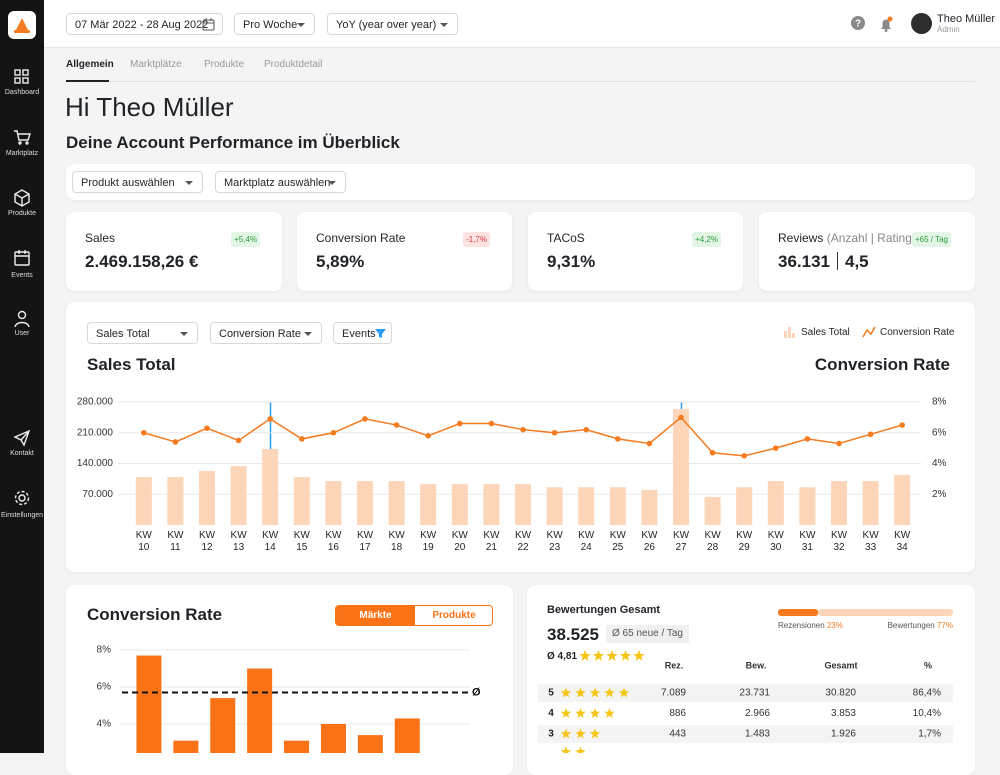  I want to click on x-tick-label: KW 19, so click(428, 541).